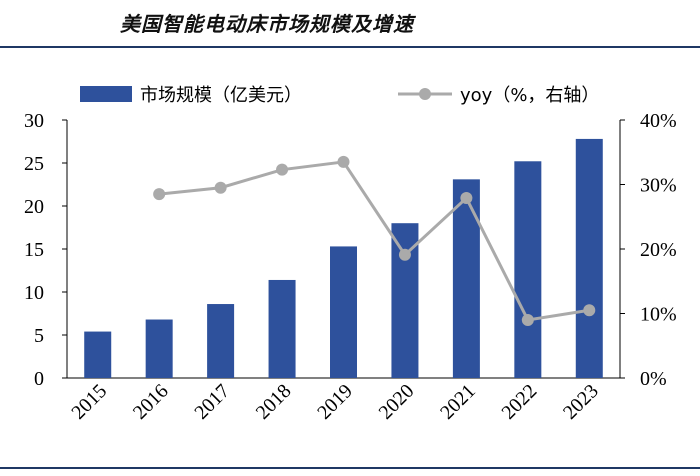 The width and height of the screenshot is (700, 476). I want to click on left-tick-label: 5, so click(39, 336).